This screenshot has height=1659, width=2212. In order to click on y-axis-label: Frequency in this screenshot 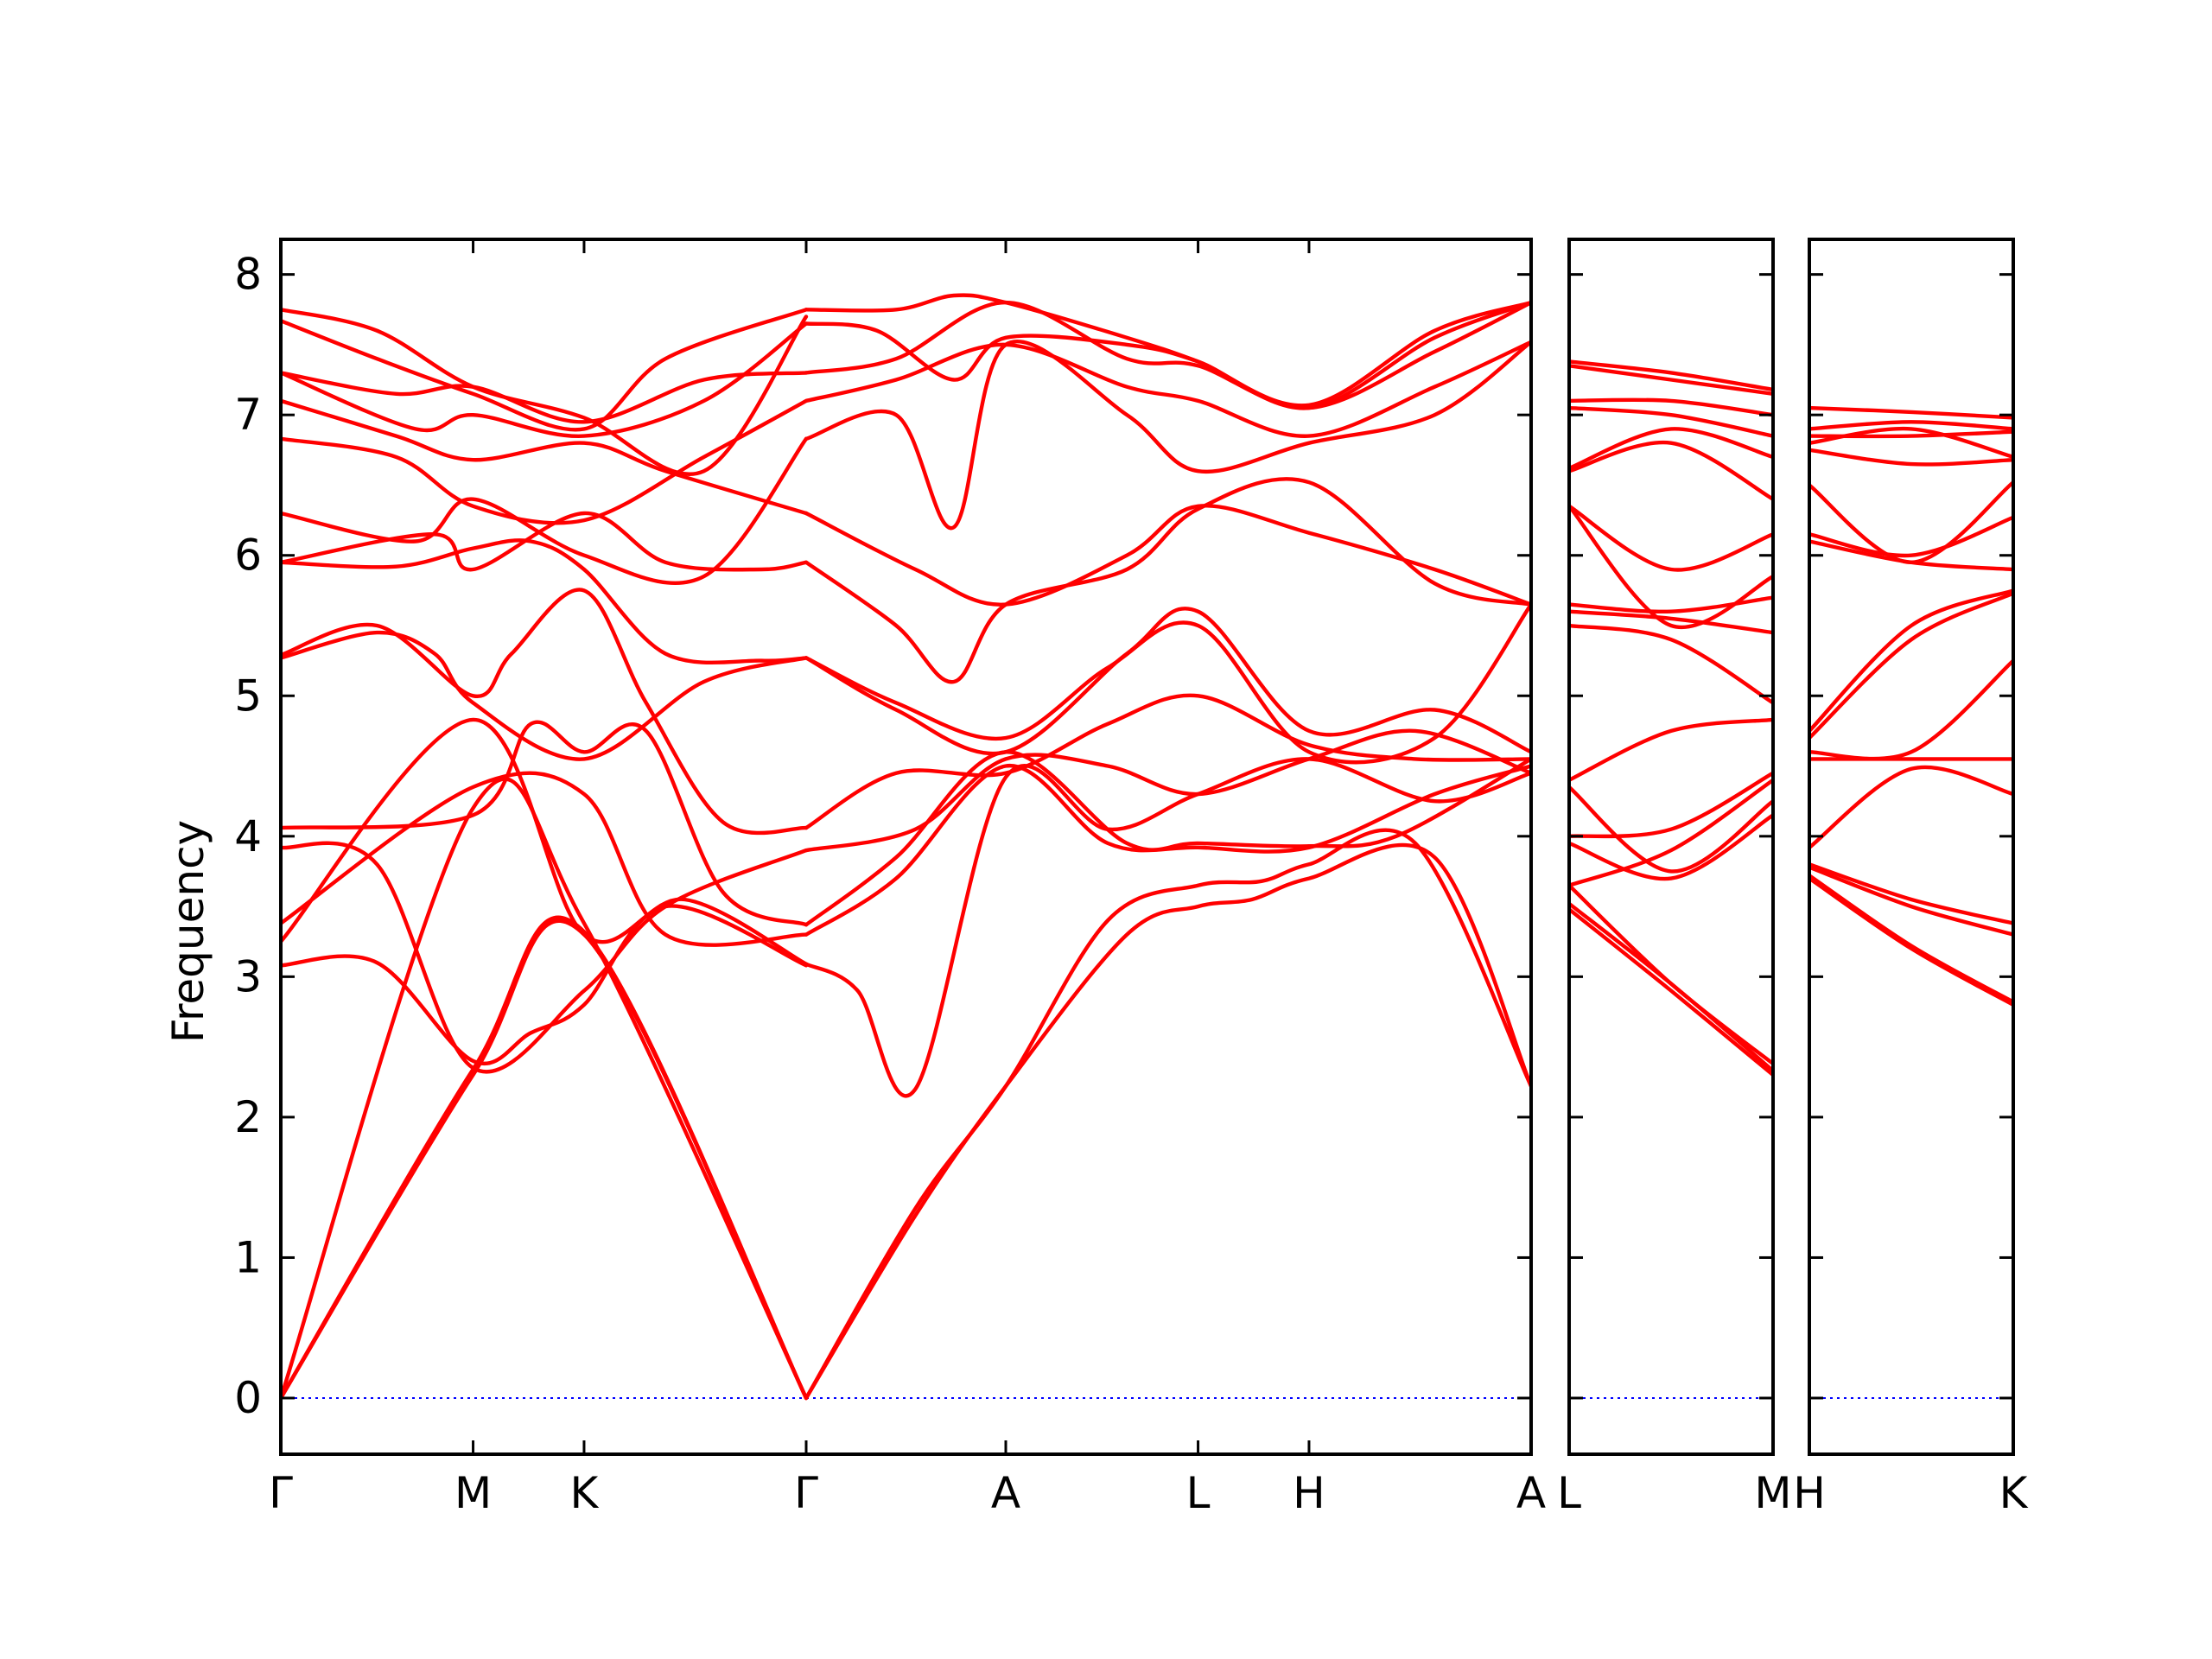, I will do `click(188, 932)`.